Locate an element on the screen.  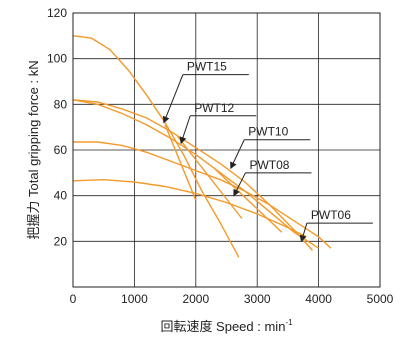
y-tick-label: 80 is located at coordinates (61, 104).